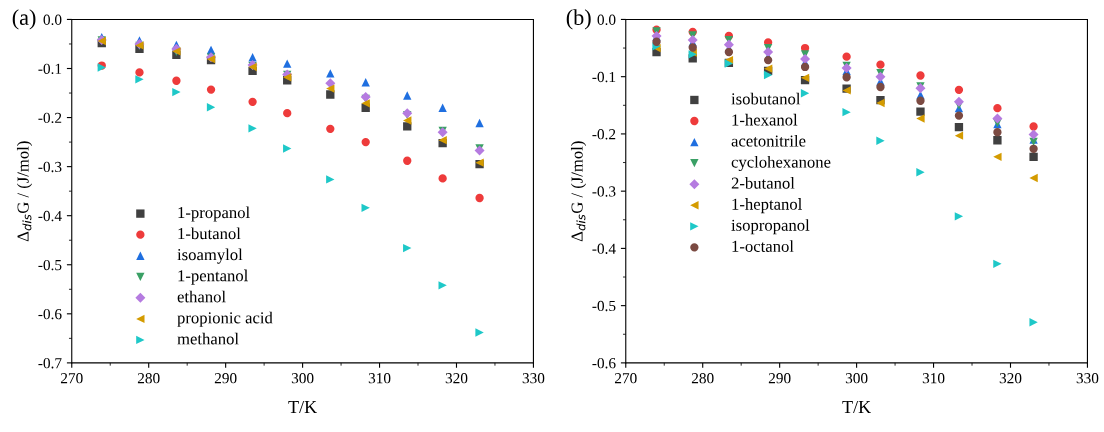 The image size is (1104, 432). Describe the element at coordinates (781, 163) in the screenshot. I see `legend-label: cyclohexanone` at that location.